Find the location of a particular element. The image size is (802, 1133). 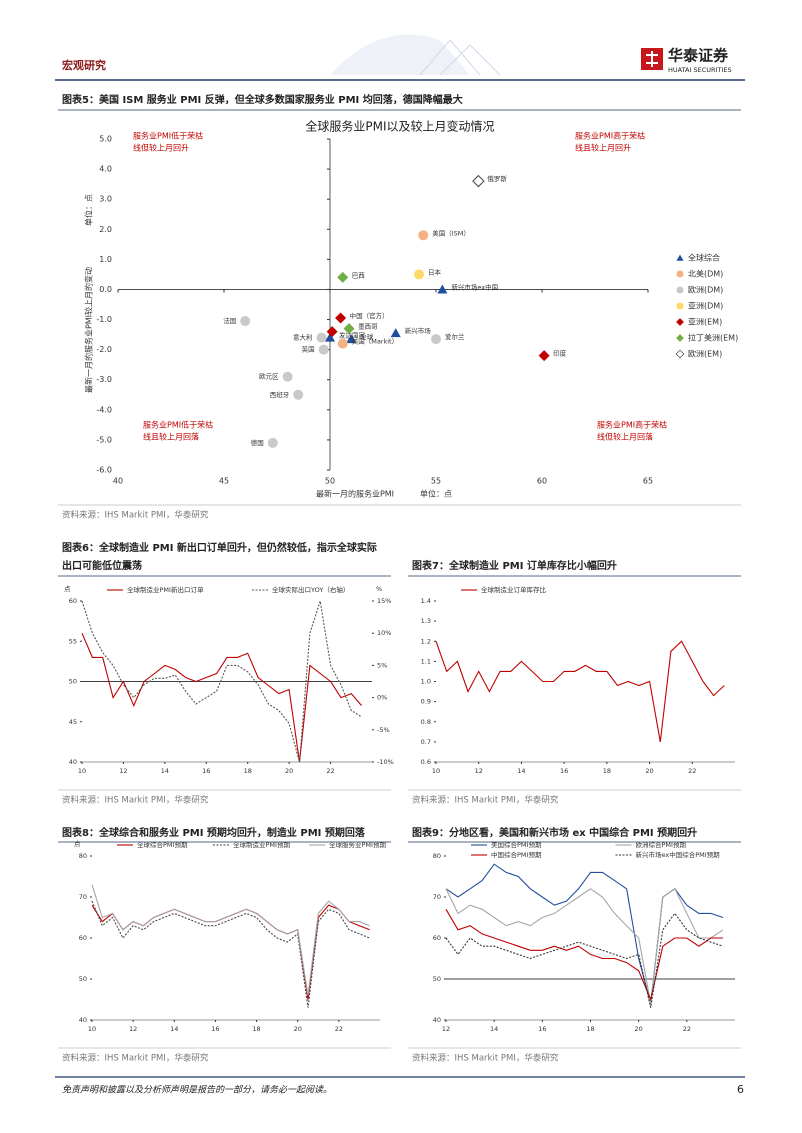

point-label: 爱尔兰 is located at coordinates (455, 336).